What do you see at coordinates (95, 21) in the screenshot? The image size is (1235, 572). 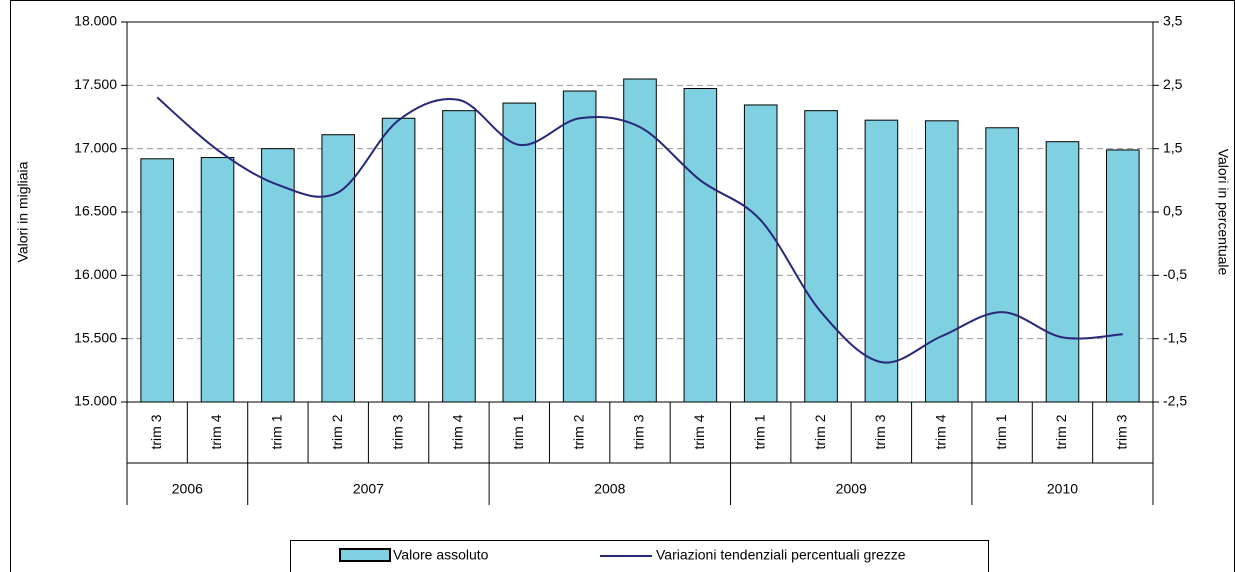 I see `y-tick-label: 18.000` at bounding box center [95, 21].